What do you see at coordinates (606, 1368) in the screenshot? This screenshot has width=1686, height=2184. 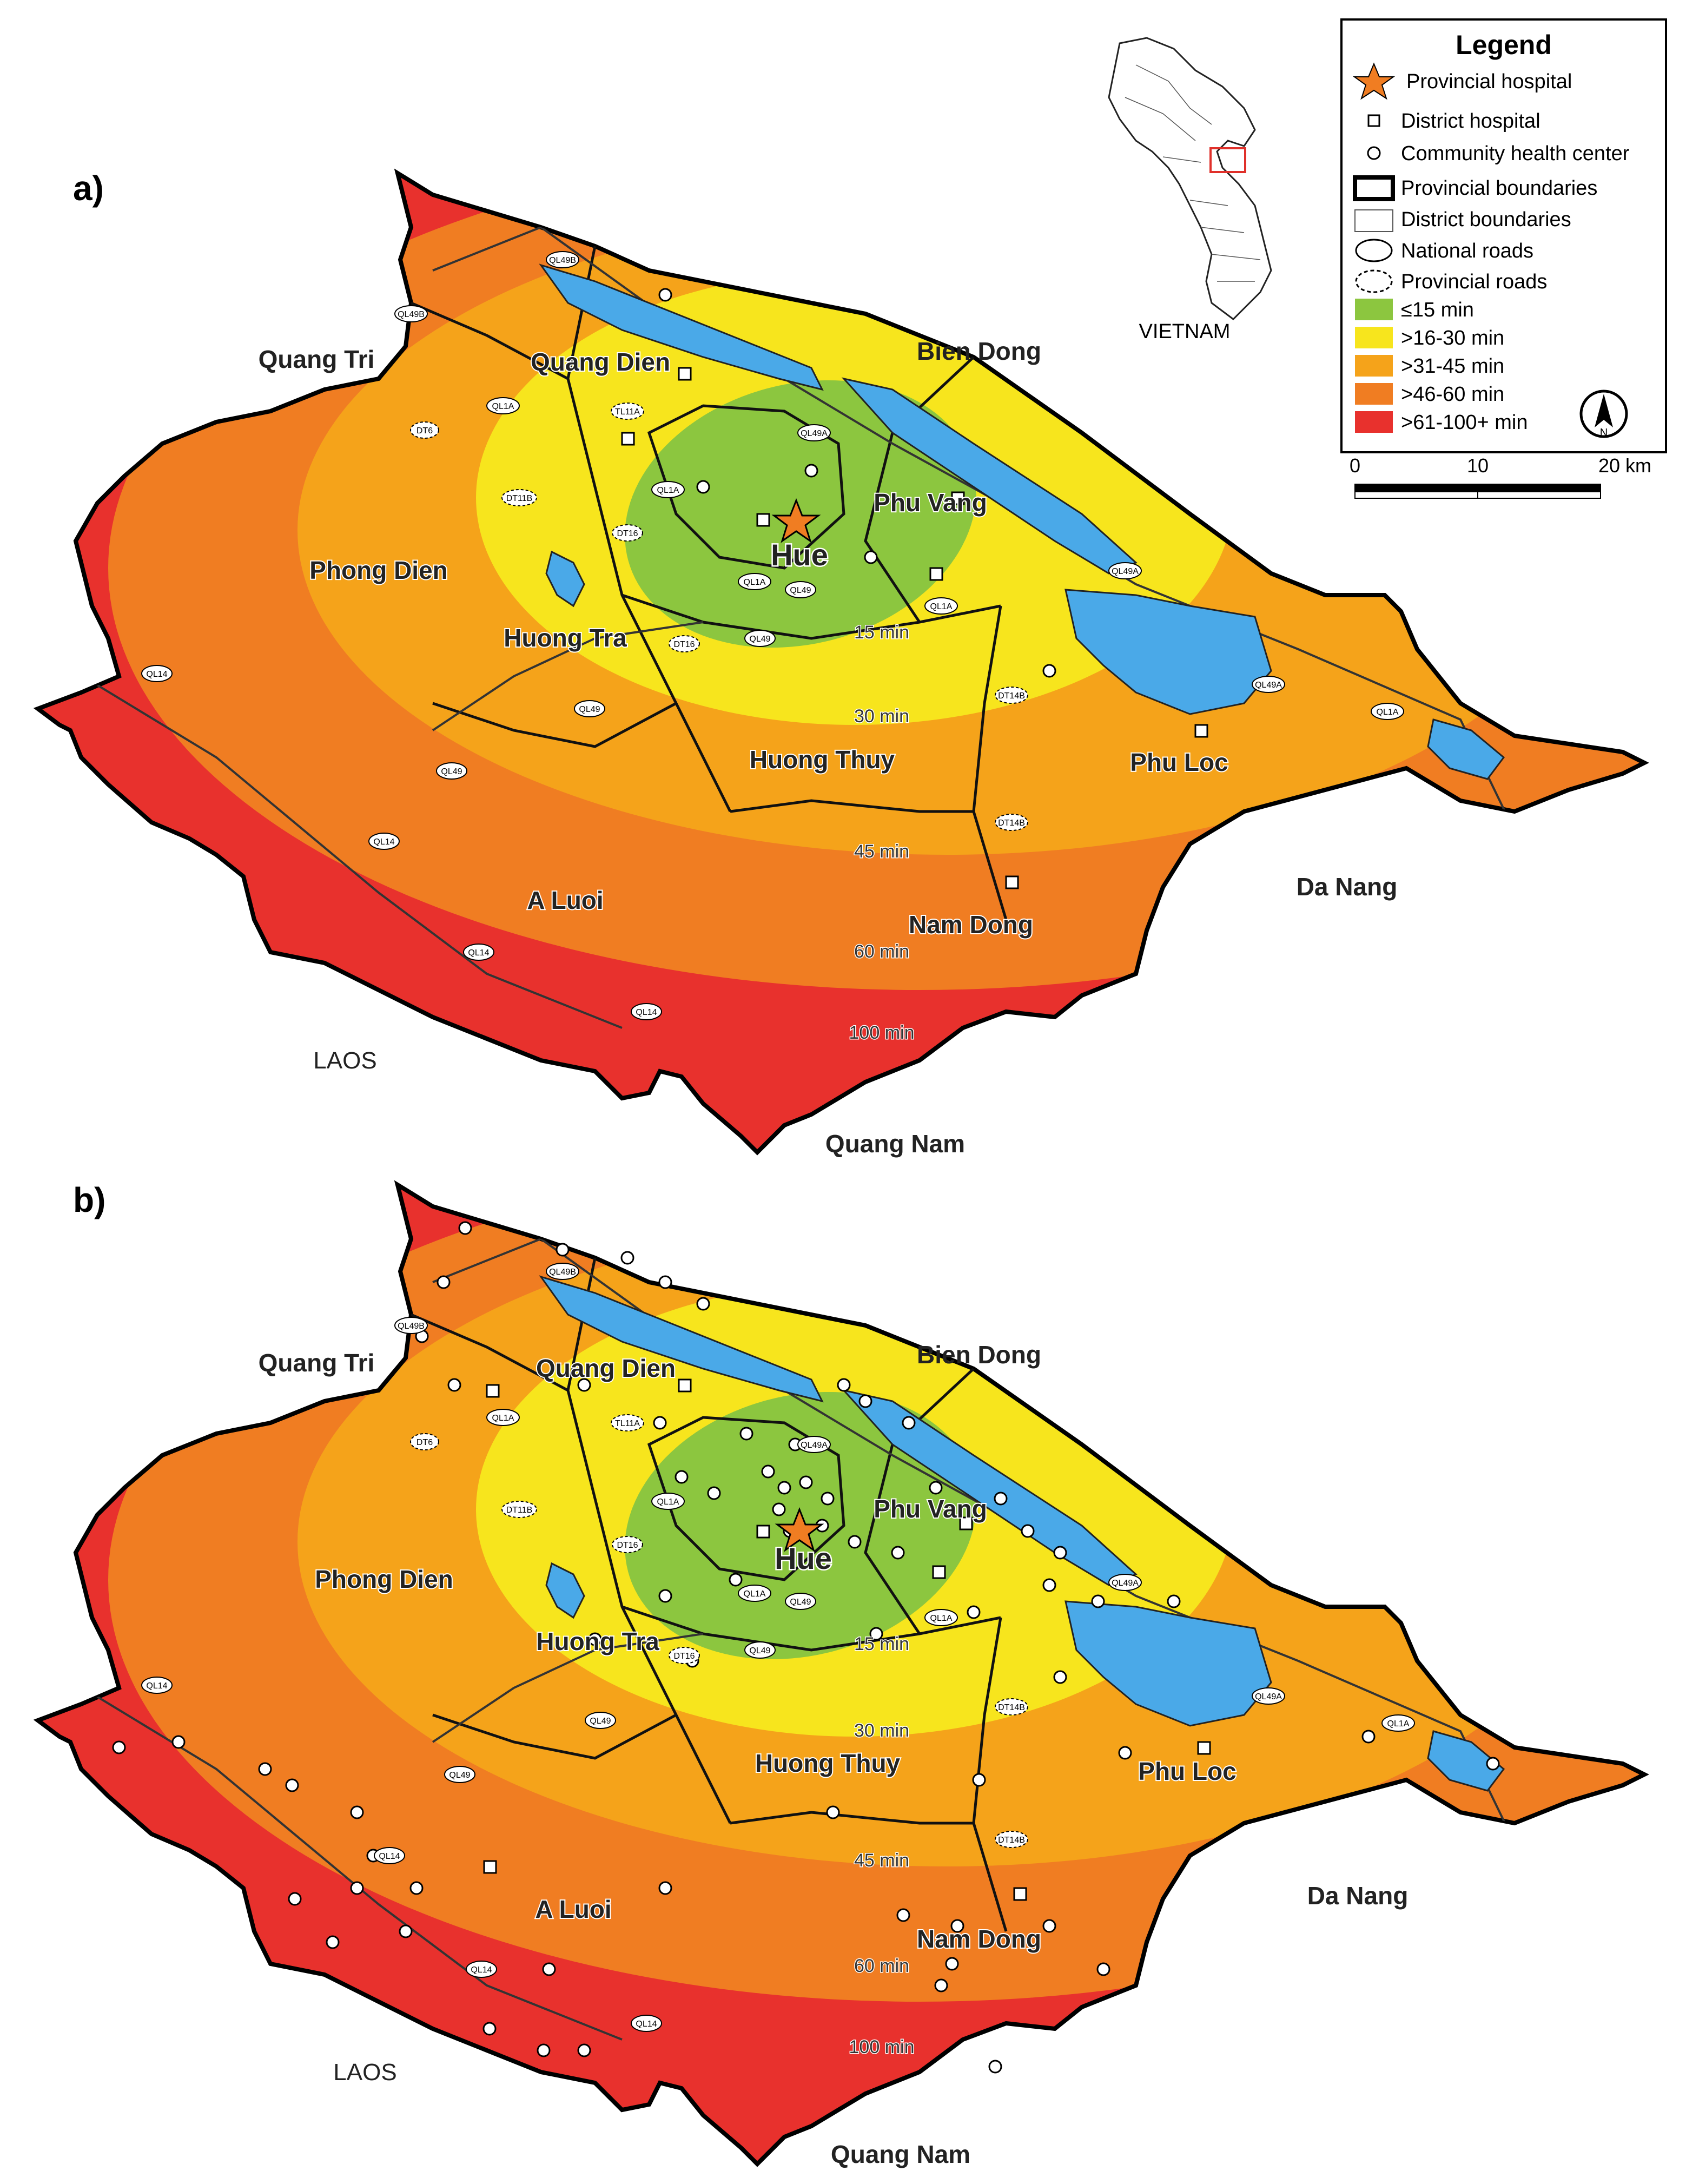 I see `label-quang-dien: Quang Dien` at bounding box center [606, 1368].